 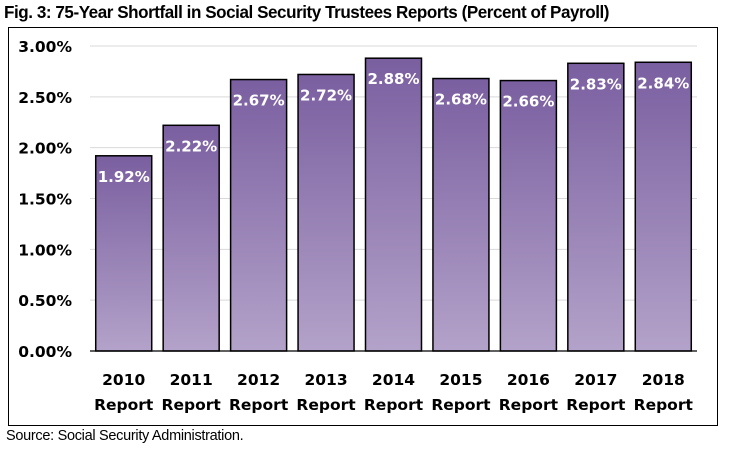 I want to click on data-label-2010: 1.92%, so click(x=124, y=177).